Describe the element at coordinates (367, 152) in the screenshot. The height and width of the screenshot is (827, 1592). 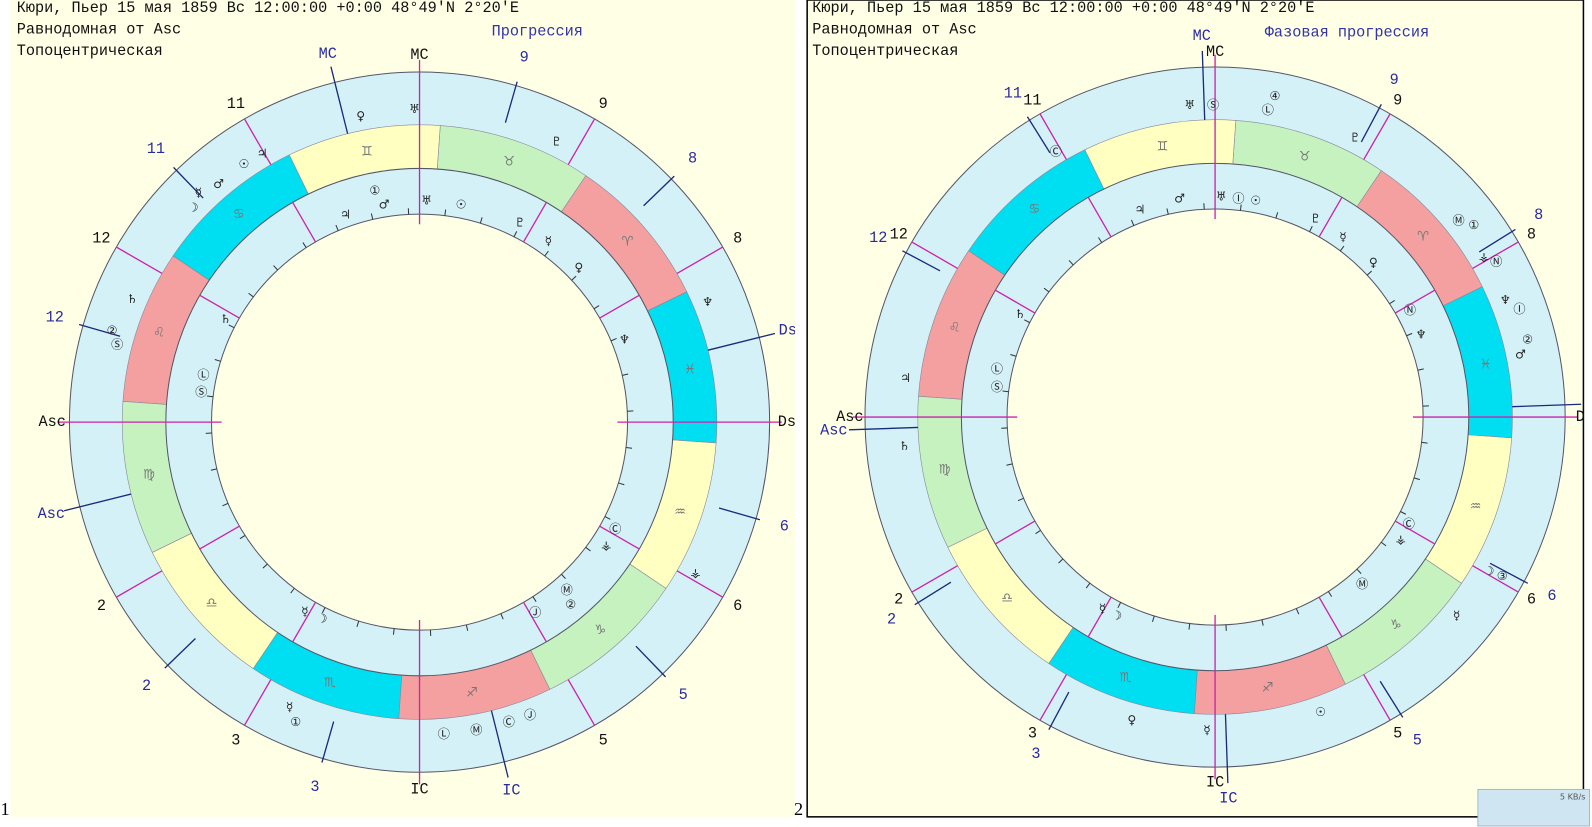
I see `zodiac-sign: ♊` at that location.